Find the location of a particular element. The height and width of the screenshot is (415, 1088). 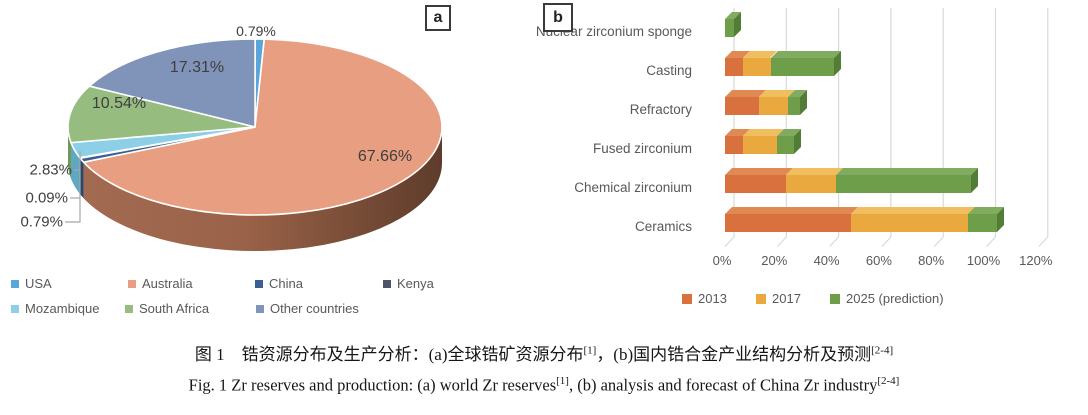

category-label-casting: Casting is located at coordinates (669, 70).